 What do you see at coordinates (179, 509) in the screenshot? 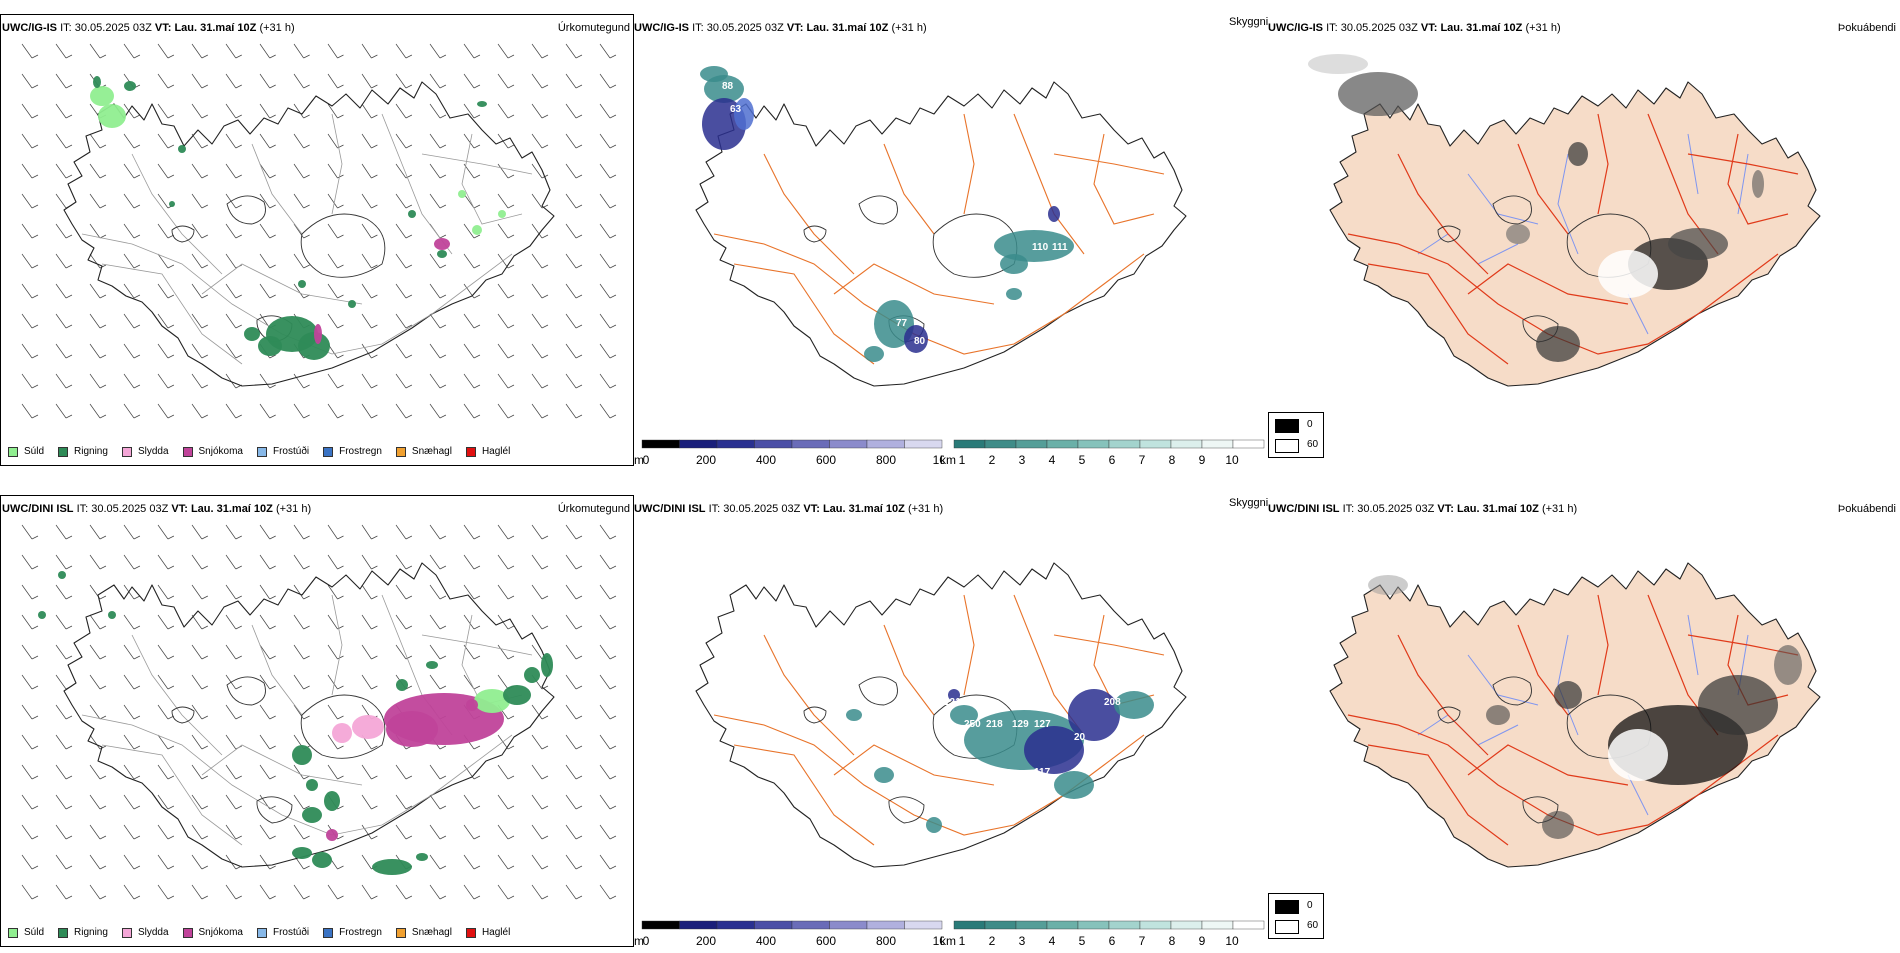
I see `vt-label: VT:` at bounding box center [179, 509].